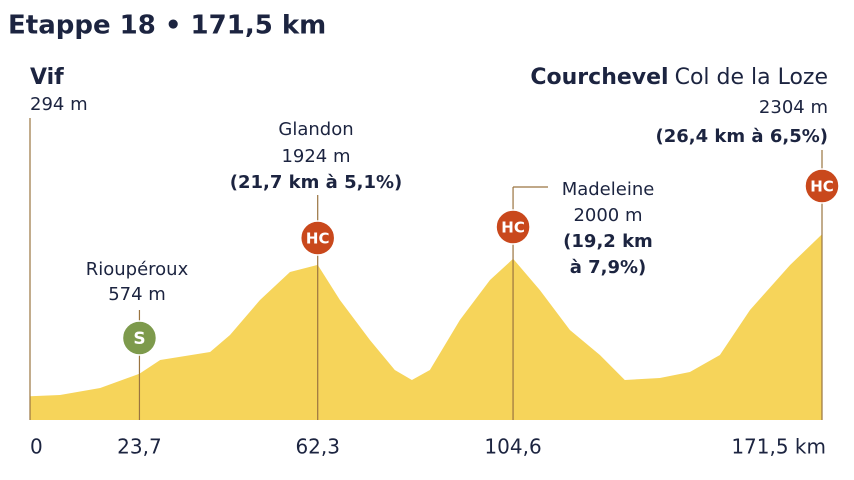 The width and height of the screenshot is (854, 480). Describe the element at coordinates (36, 447) in the screenshot. I see `x-tick-label: 0` at that location.